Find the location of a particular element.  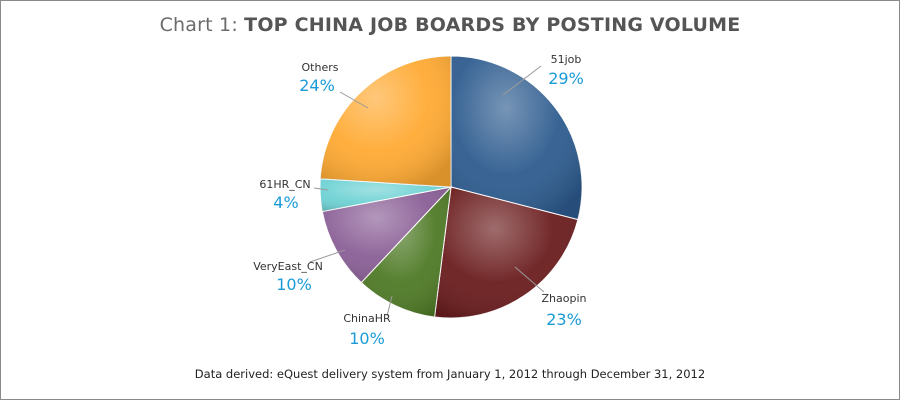

slice-value-veryeast-cn: 10% is located at coordinates (294, 284).